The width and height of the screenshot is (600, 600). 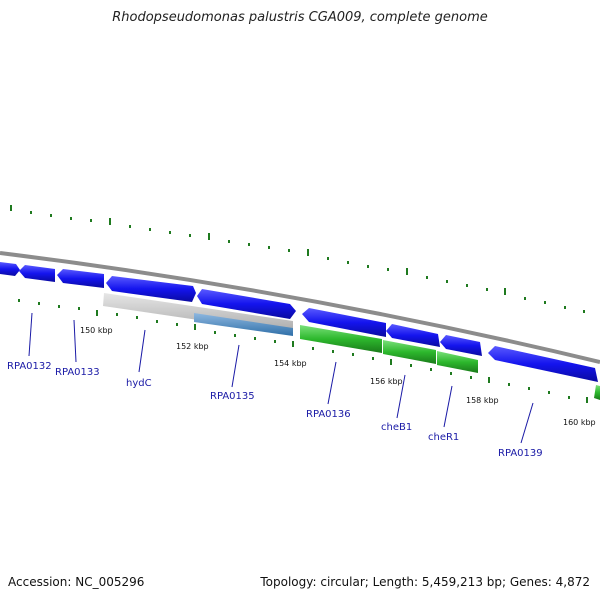 What do you see at coordinates (386, 381) in the screenshot?
I see `tick-label-156: 156 kbp` at bounding box center [386, 381].